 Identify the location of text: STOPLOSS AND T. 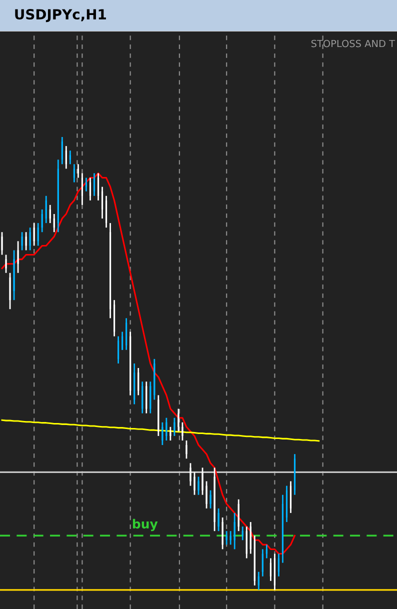
(353, 44).